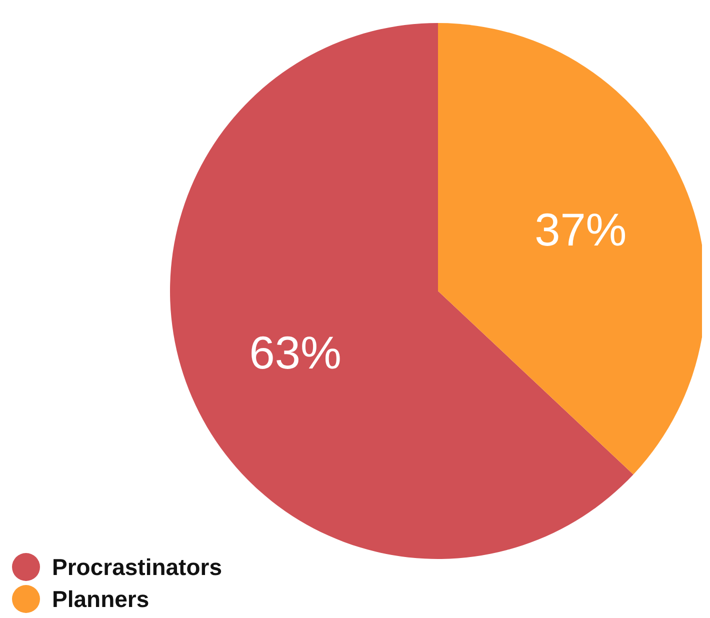 This screenshot has width=710, height=618. I want to click on data-label: 63%, so click(295, 352).